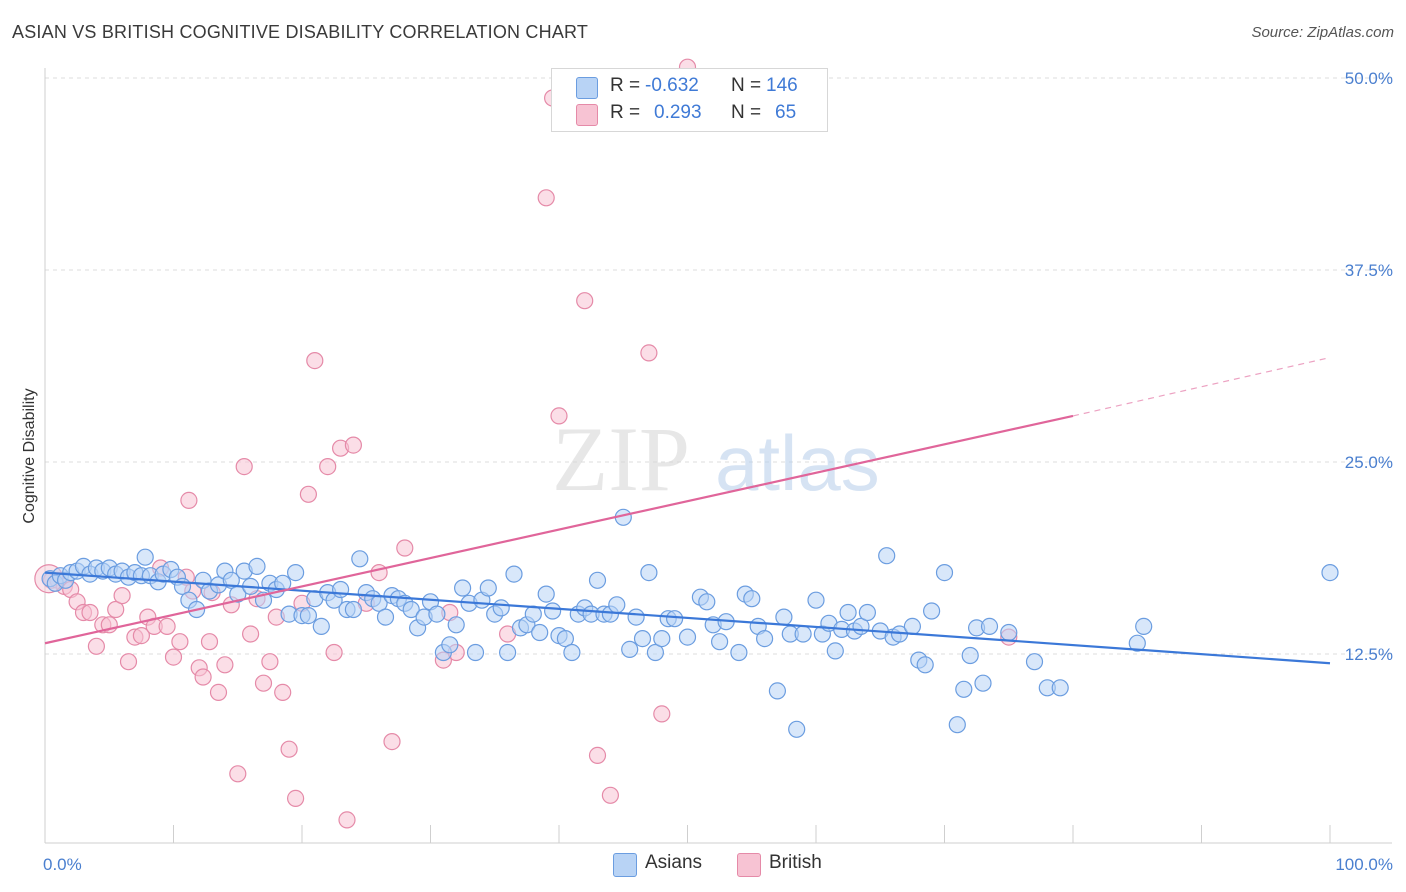  I want to click on y-tick-label: 37.5%, so click(1369, 270).